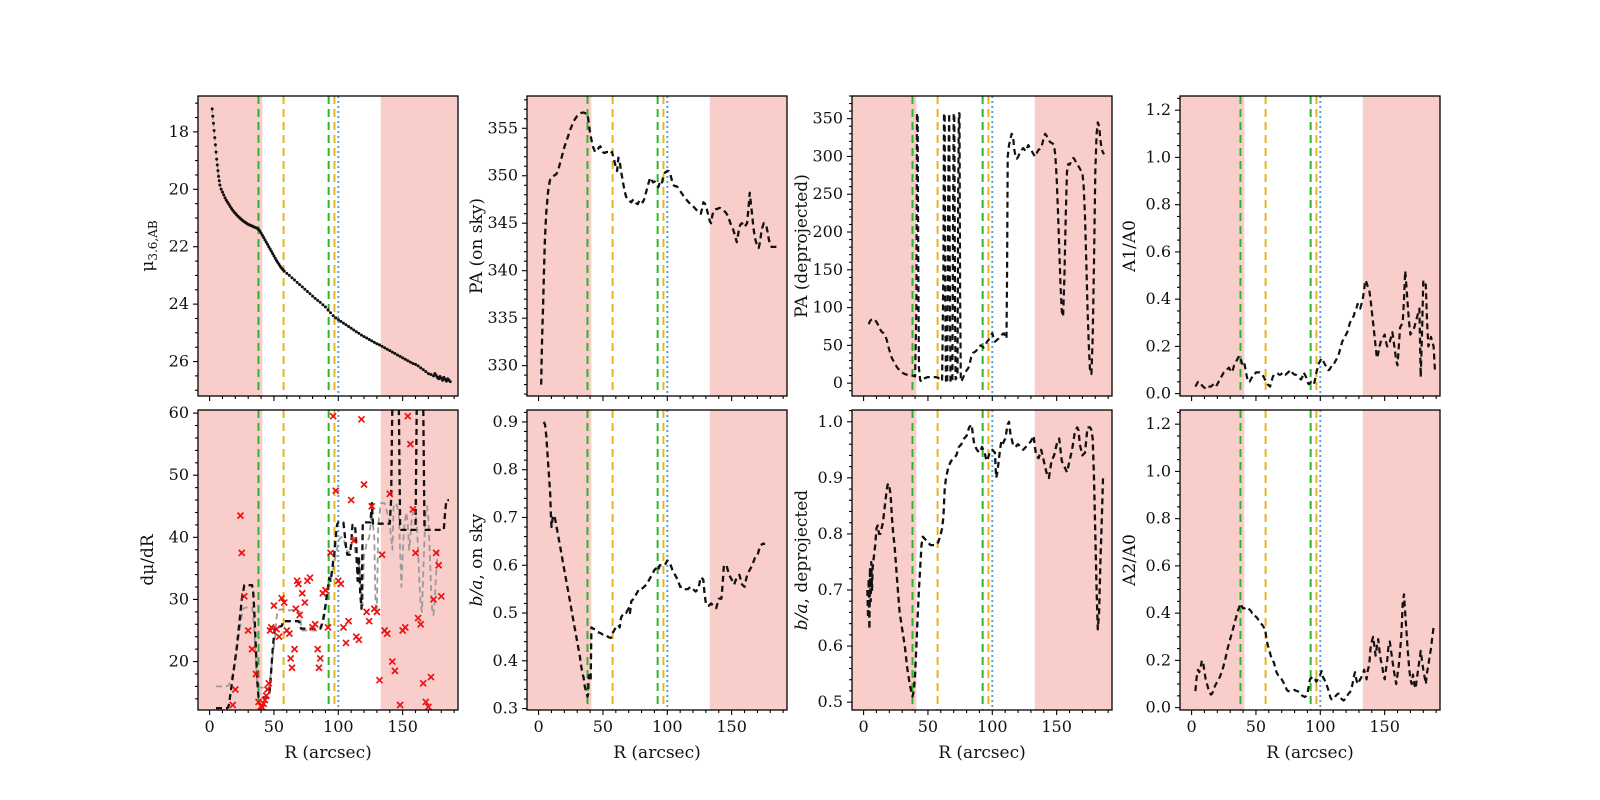 Image resolution: width=1600 pixels, height=800 pixels. I want to click on y-axis-label: PA (deprojected), so click(802, 246).